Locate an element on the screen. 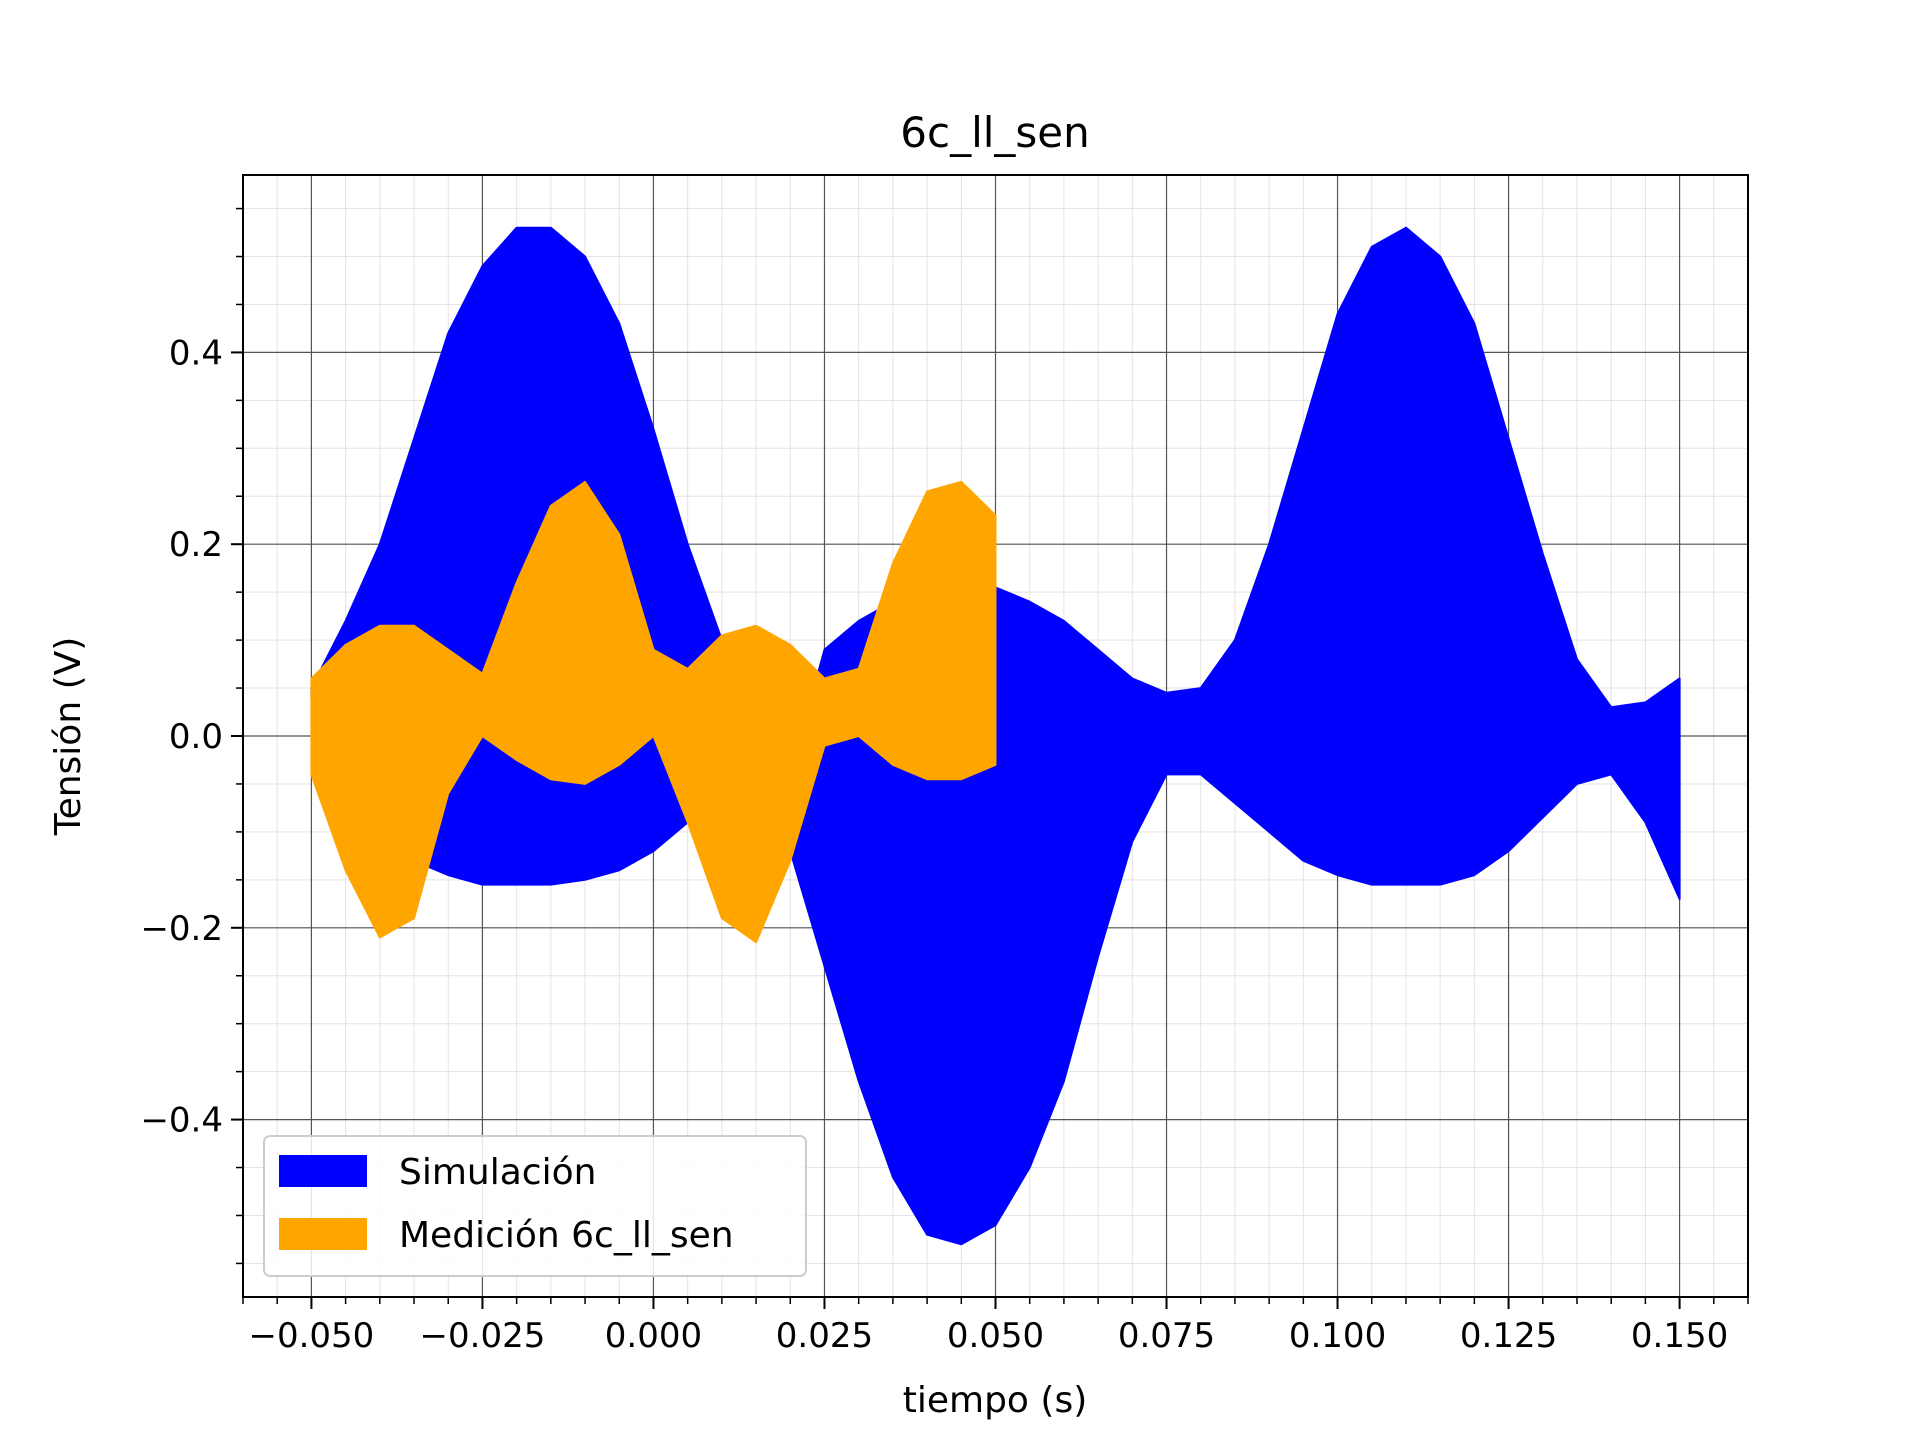 This screenshot has width=1920, height=1440. legend-label-simulacion: Simulación is located at coordinates (497, 1172).